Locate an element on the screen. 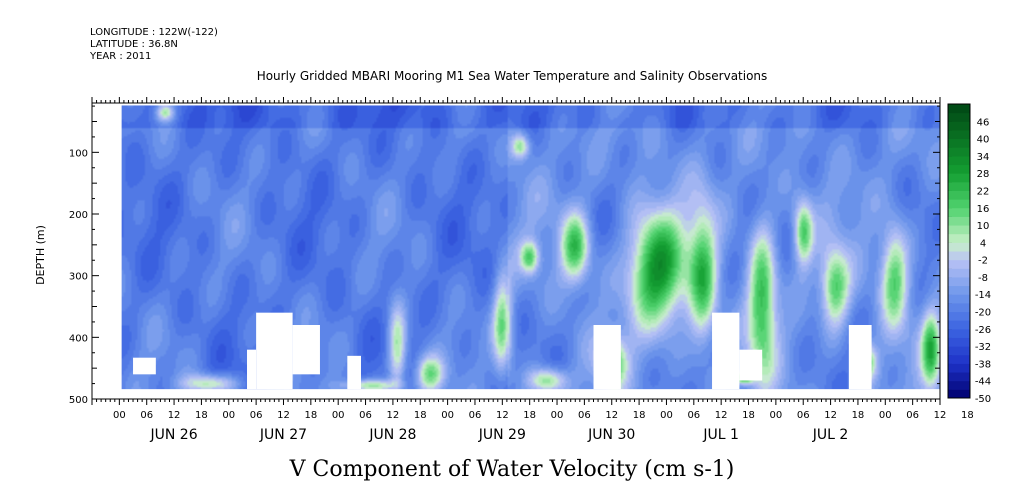 The image size is (1009, 504). year-label: YEAR : 2011 is located at coordinates (120, 56).